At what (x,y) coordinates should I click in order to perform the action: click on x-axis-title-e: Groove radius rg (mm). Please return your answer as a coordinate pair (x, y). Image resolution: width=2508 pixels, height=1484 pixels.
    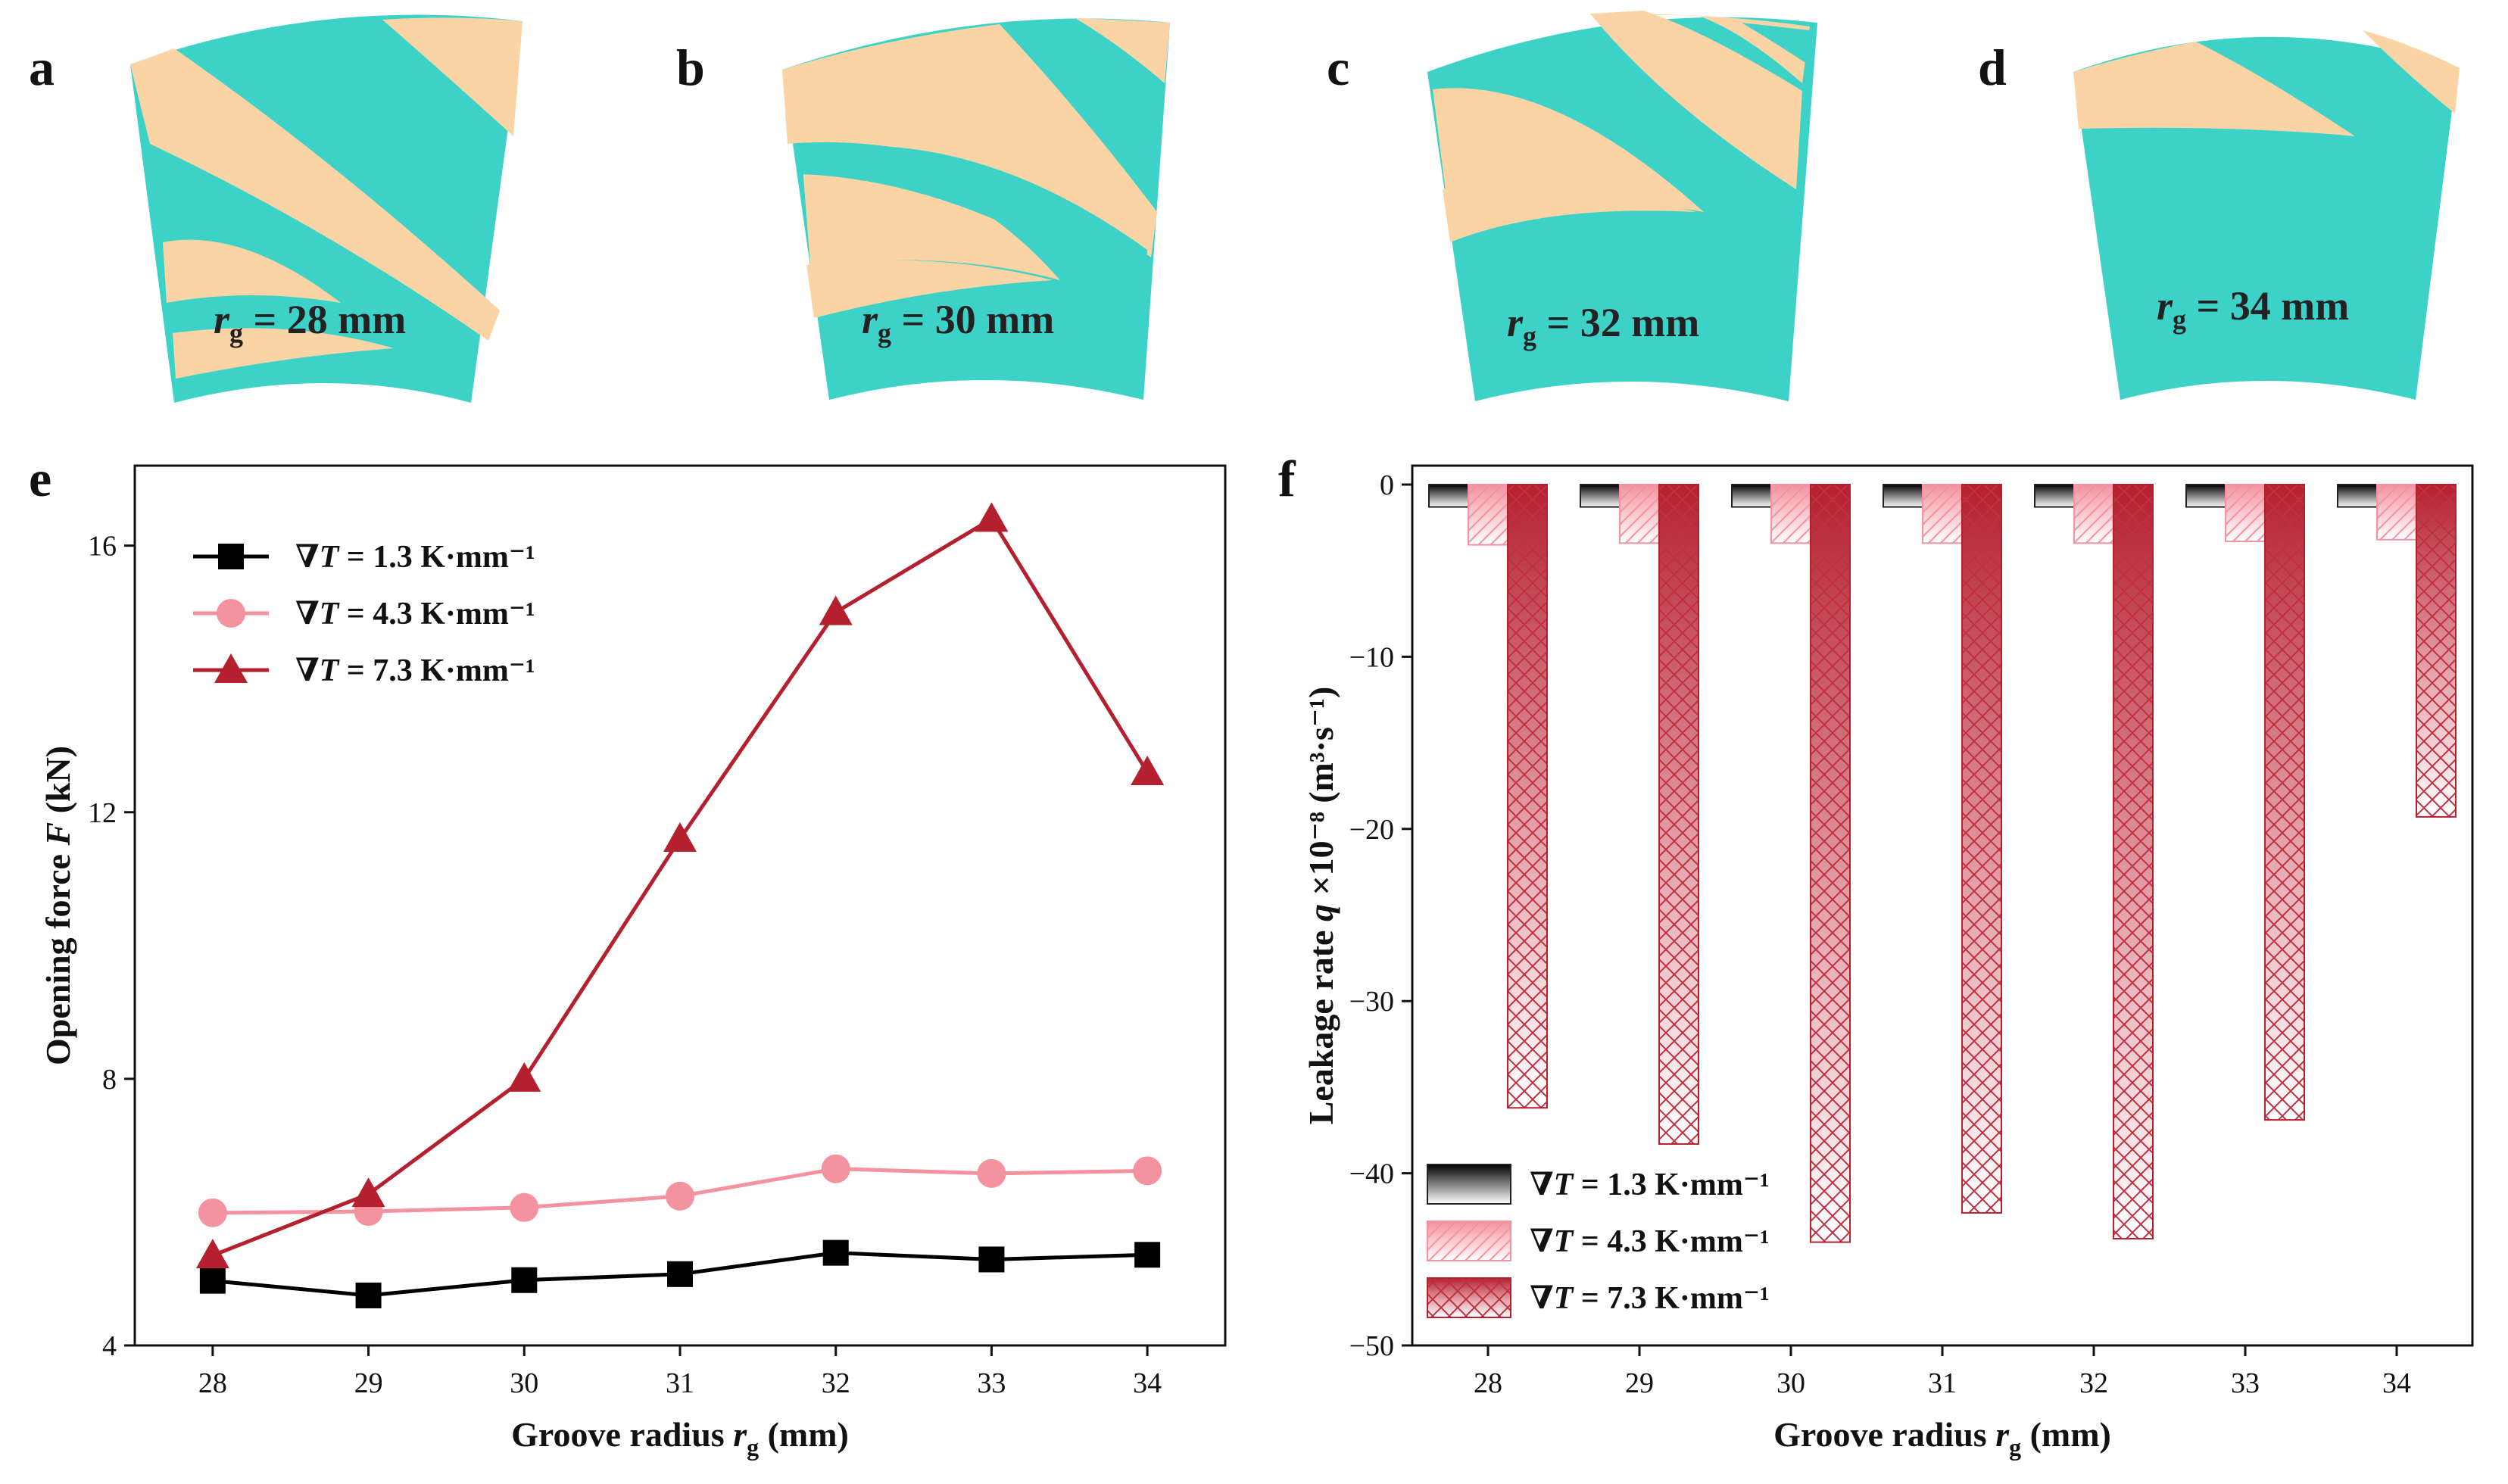
    Looking at the image, I should click on (680, 1438).